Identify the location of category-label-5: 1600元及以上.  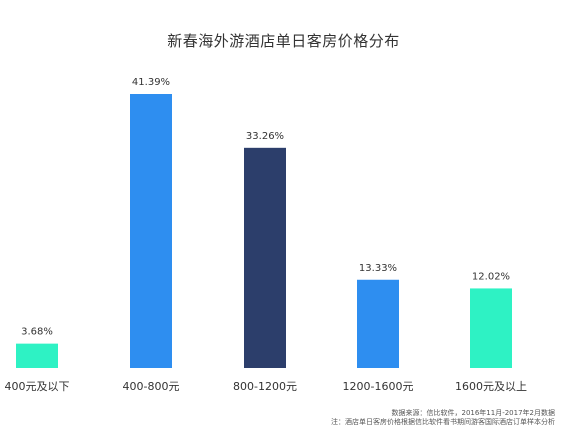
(491, 386).